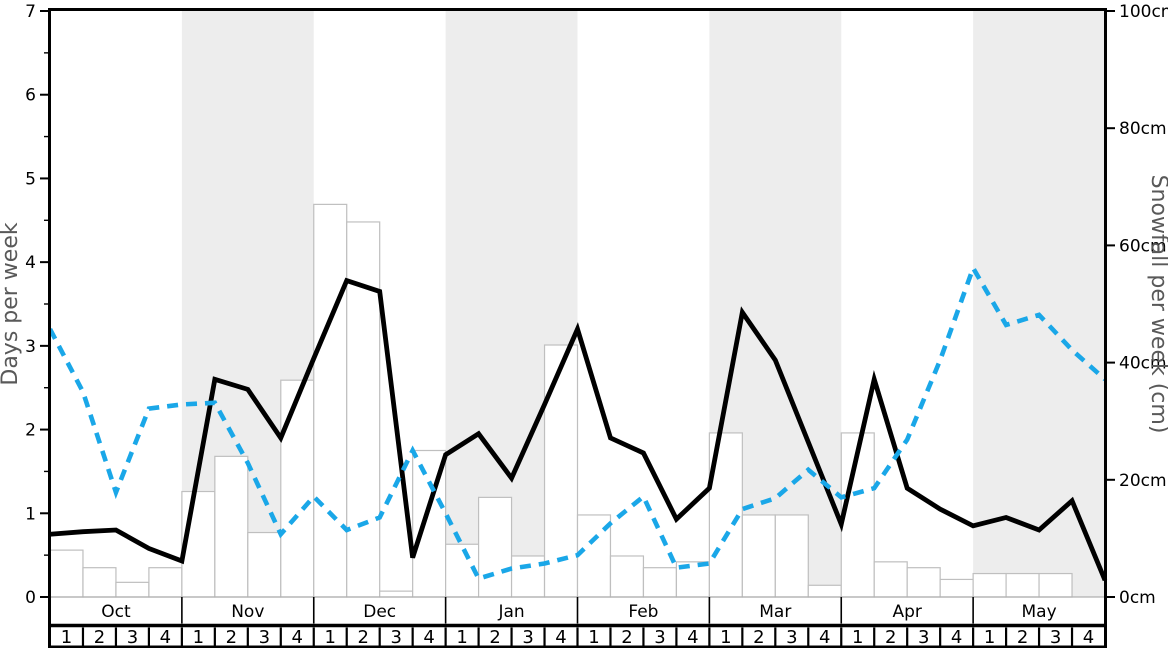 Image resolution: width=1168 pixels, height=648 pixels. I want to click on left-tick-label: 0, so click(30, 598).